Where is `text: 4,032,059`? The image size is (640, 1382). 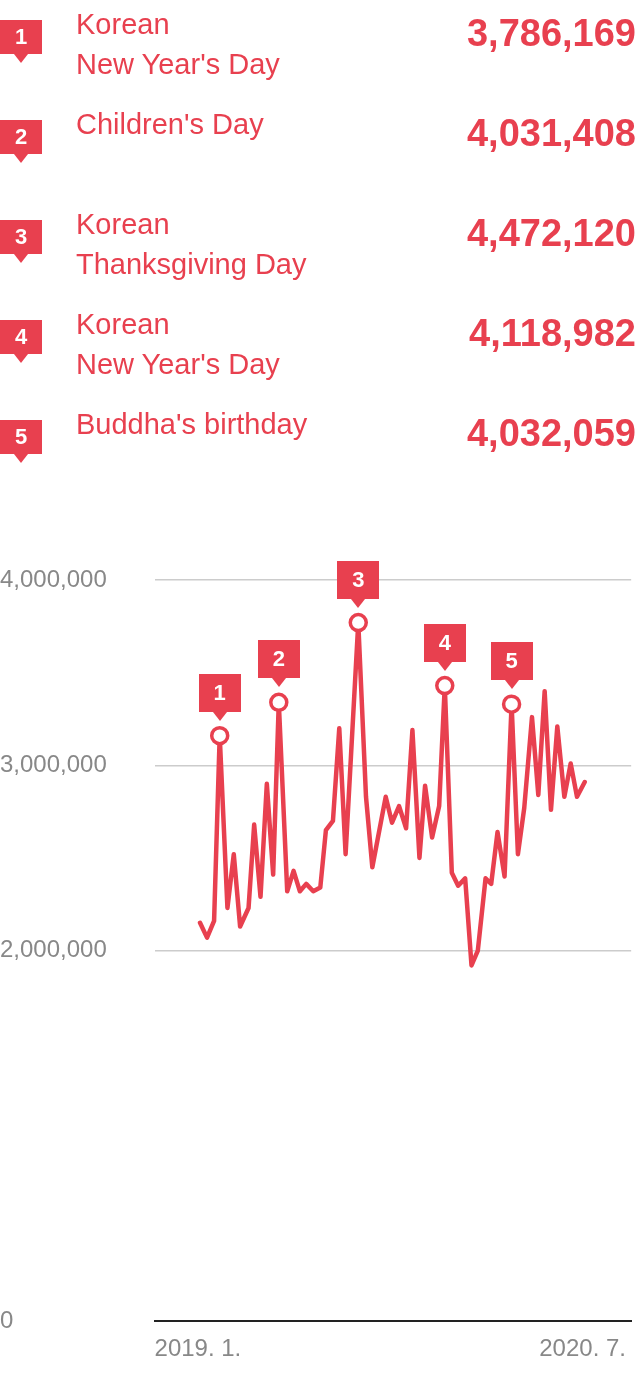
text: 4,032,059 is located at coordinates (551, 433).